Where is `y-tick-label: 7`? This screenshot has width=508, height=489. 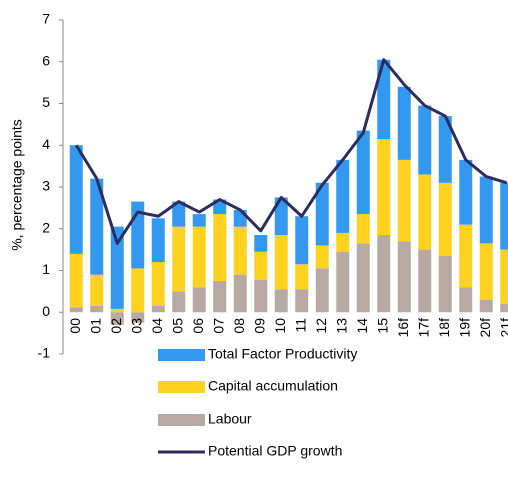 y-tick-label: 7 is located at coordinates (46, 19).